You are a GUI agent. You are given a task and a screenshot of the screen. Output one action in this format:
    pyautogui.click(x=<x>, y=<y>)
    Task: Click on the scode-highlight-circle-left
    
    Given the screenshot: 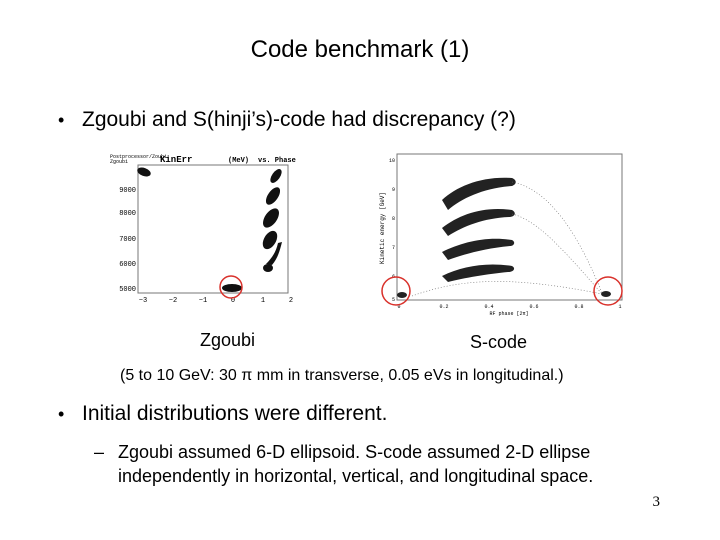 What is the action you would take?
    pyautogui.click(x=396, y=291)
    